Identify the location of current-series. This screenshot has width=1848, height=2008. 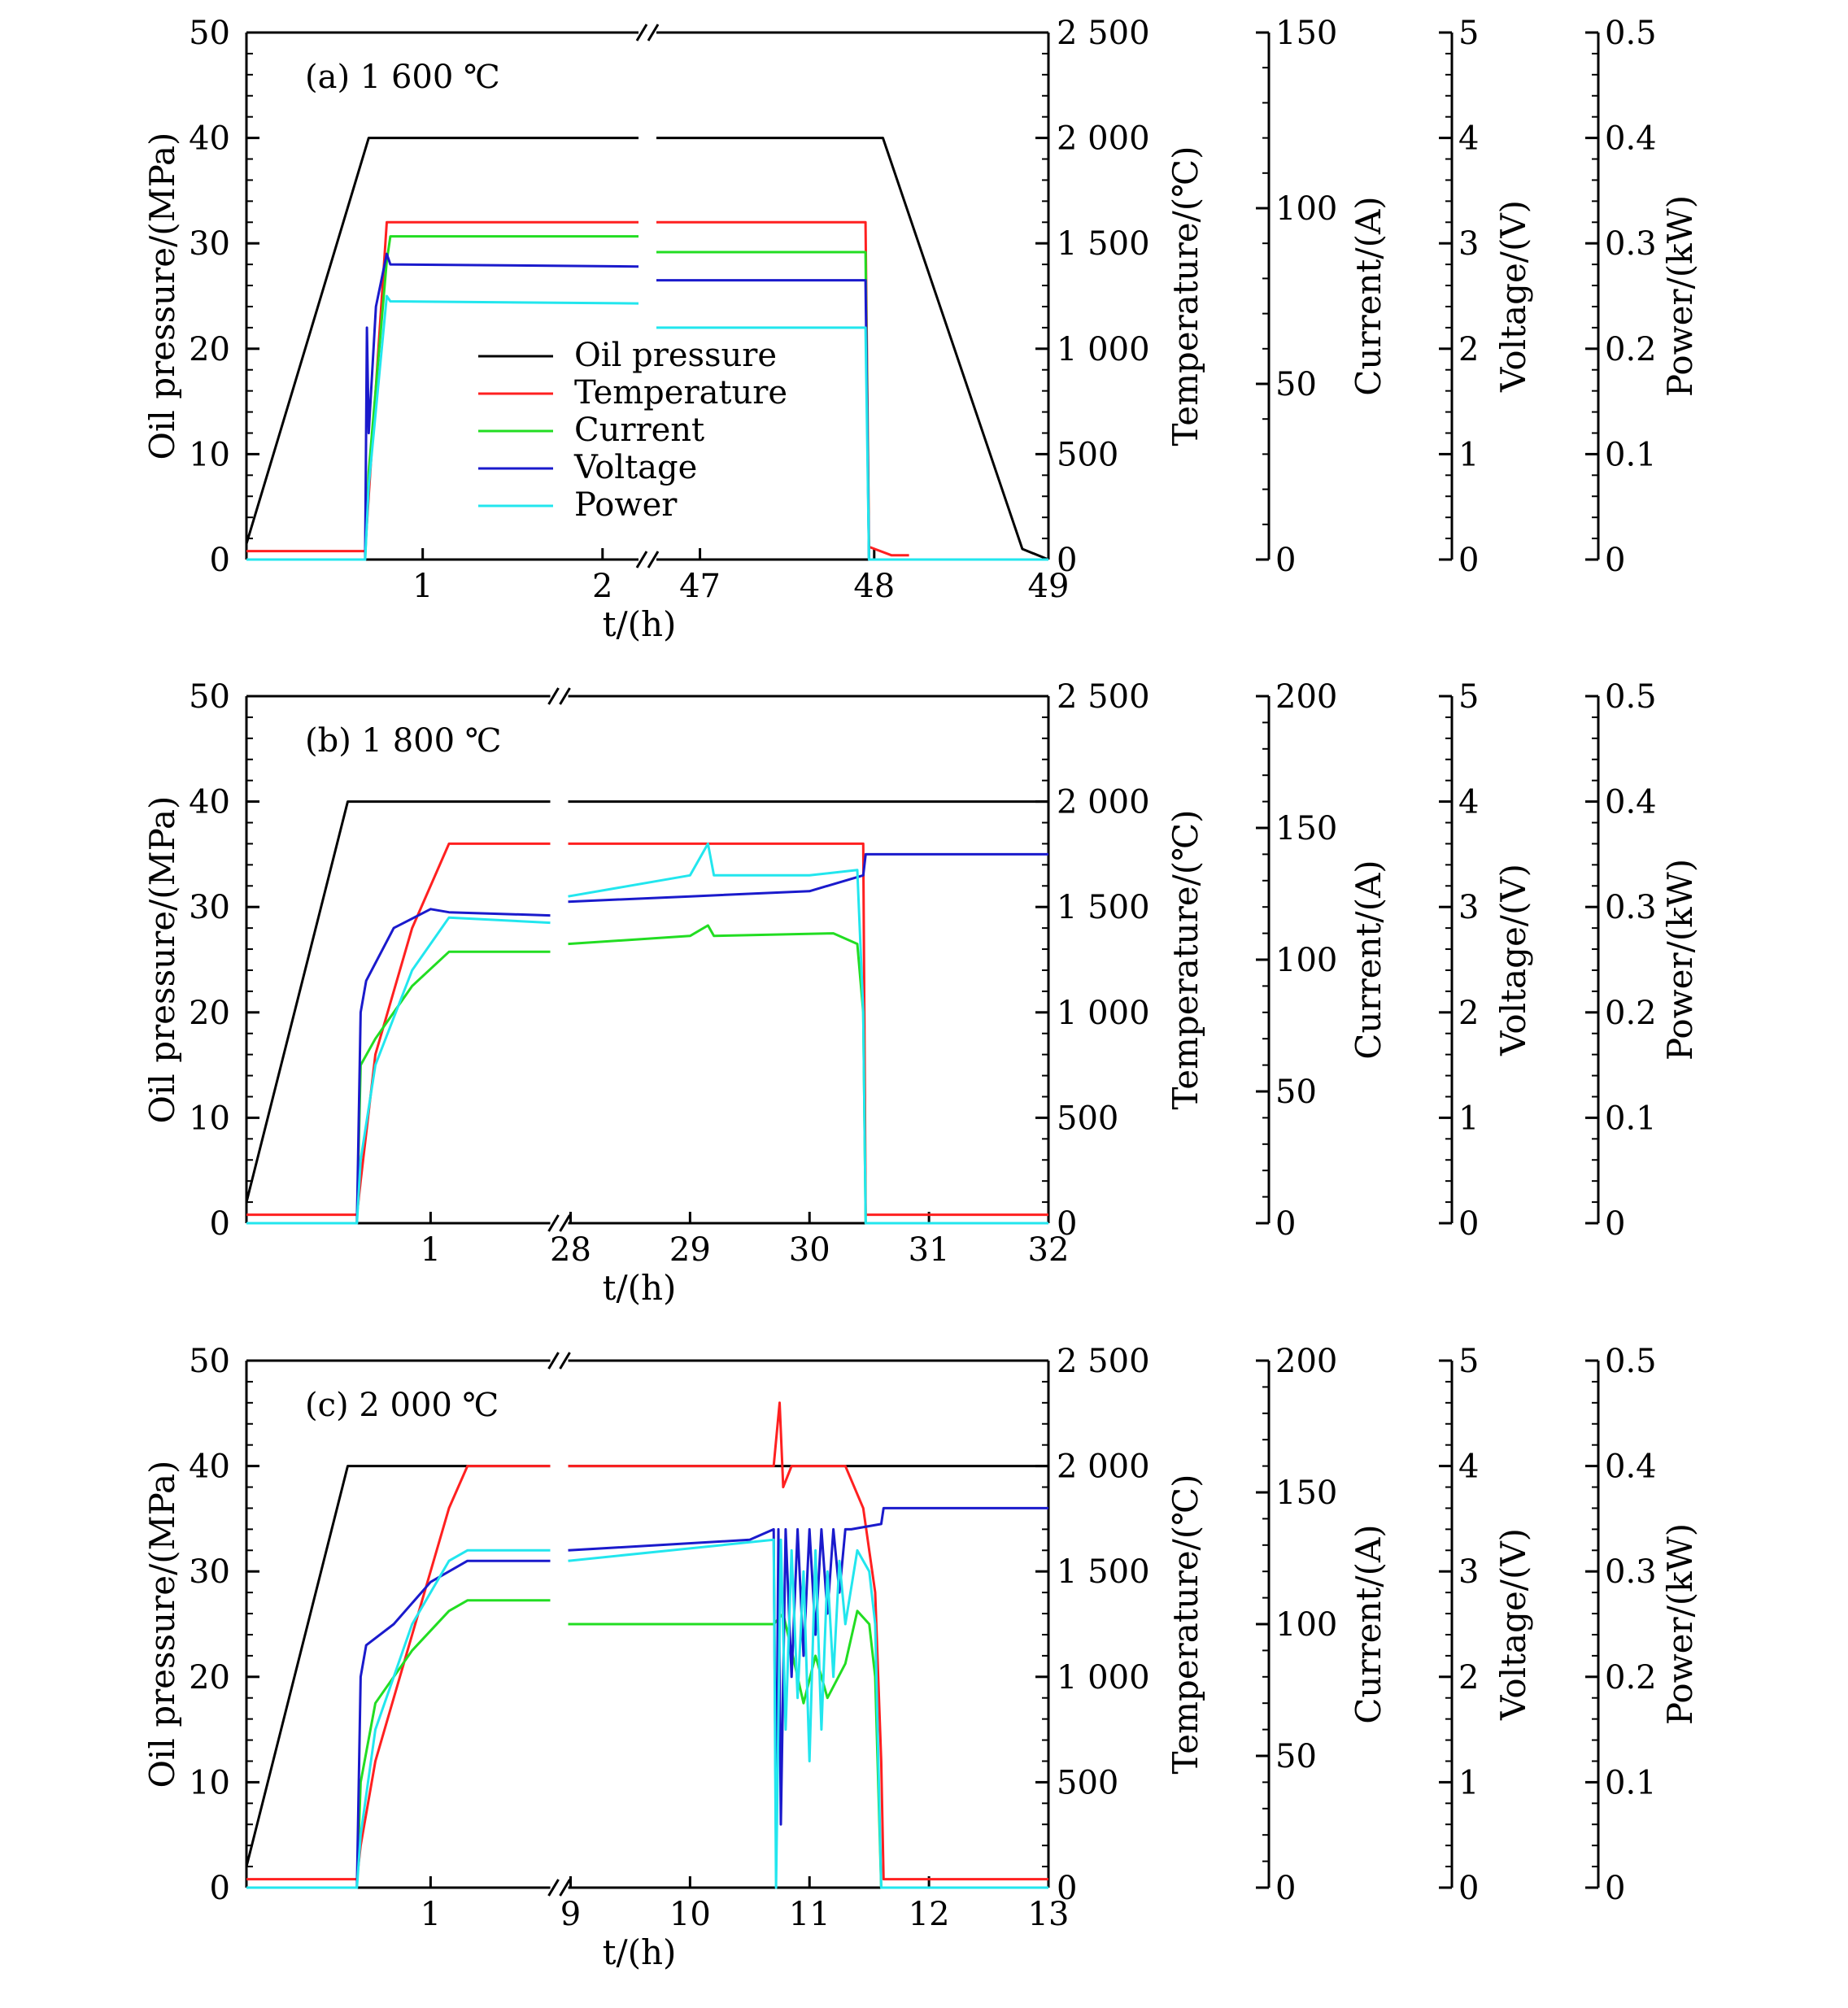
(647, 1074).